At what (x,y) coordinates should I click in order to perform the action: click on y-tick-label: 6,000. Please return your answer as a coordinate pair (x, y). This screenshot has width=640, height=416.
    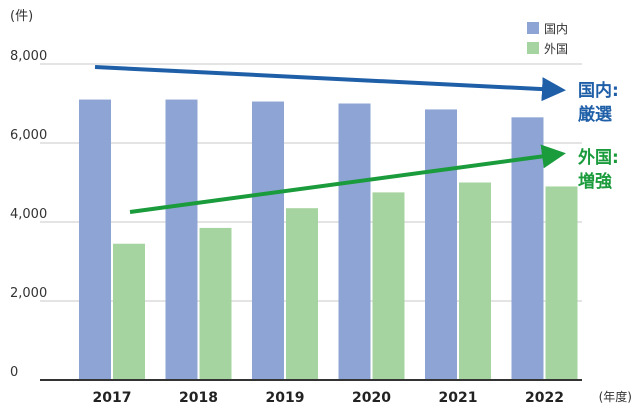
    Looking at the image, I should click on (28, 135).